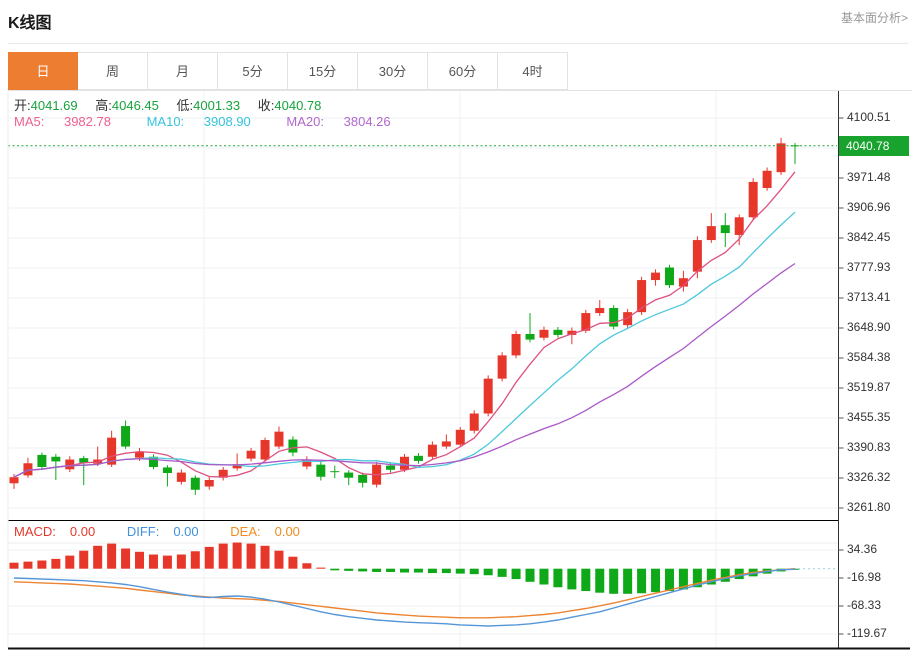  I want to click on tab-month: 月, so click(183, 71).